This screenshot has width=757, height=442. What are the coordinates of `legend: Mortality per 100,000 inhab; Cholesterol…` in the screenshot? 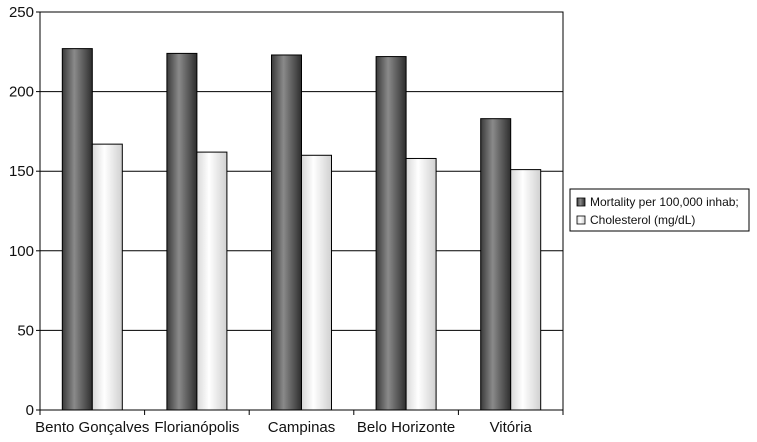 It's located at (659, 210).